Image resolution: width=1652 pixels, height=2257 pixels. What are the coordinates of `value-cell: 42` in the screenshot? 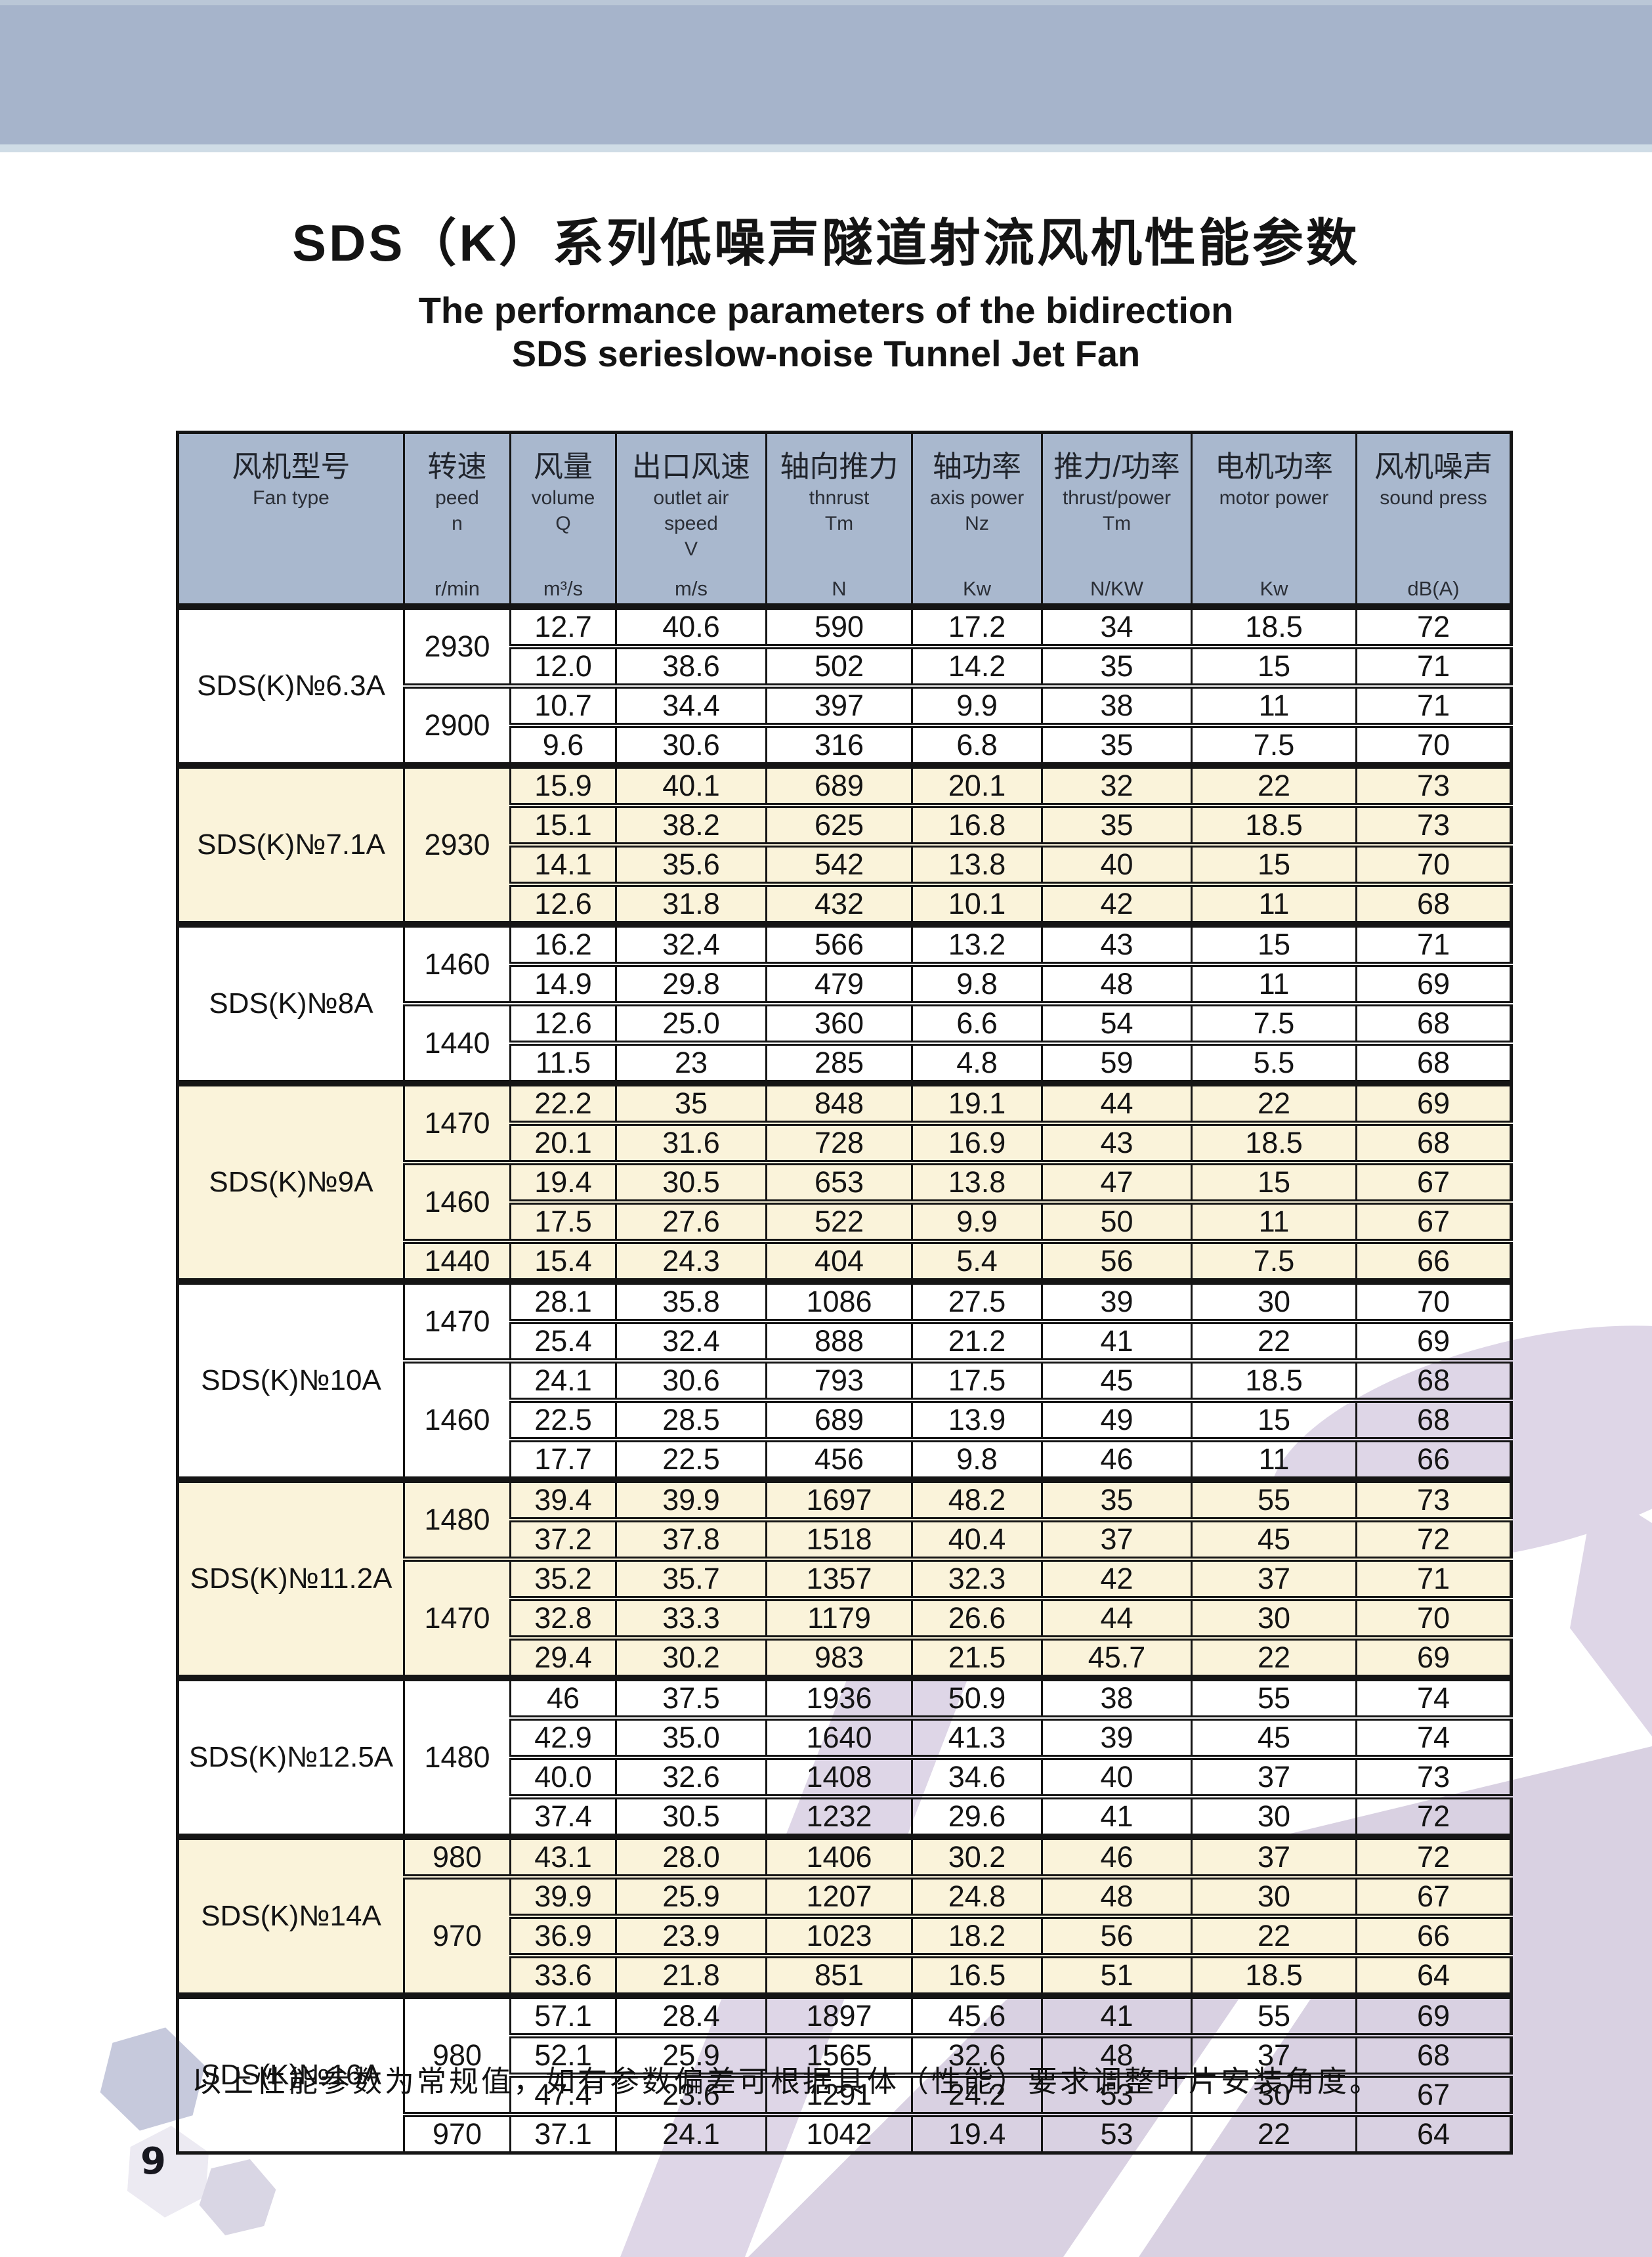 It's located at (1117, 903).